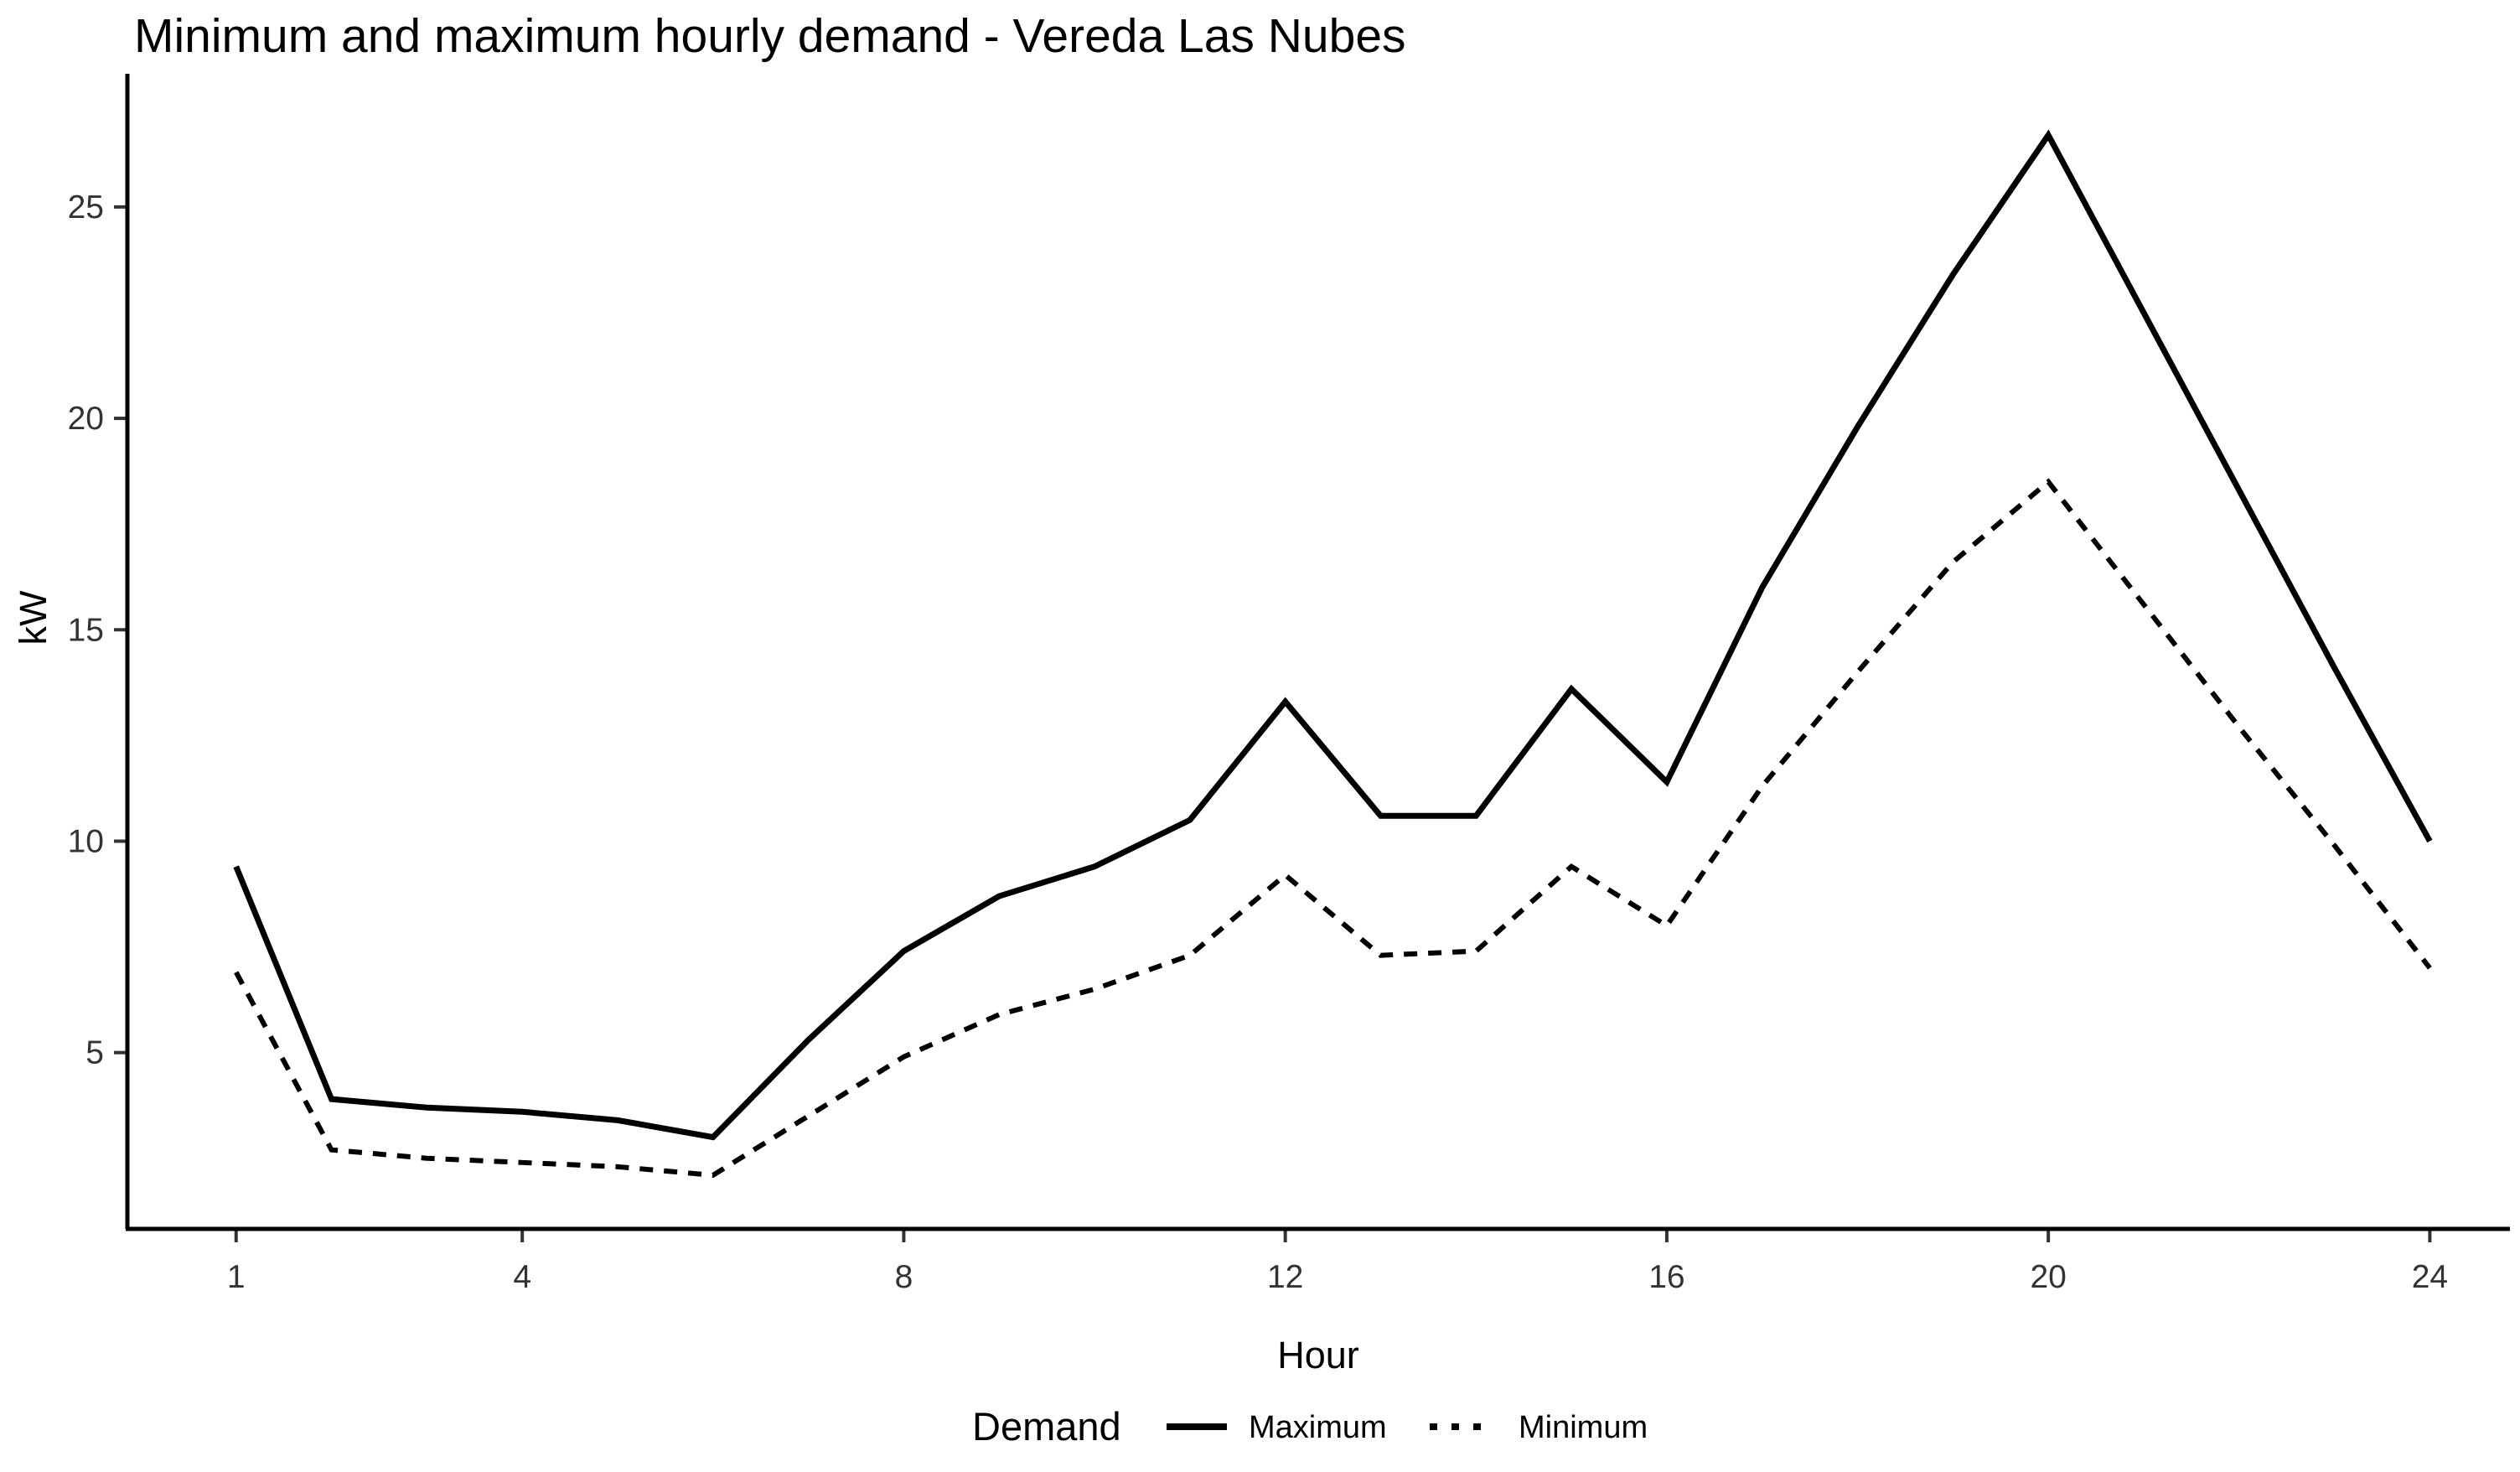 The height and width of the screenshot is (1472, 2520). What do you see at coordinates (1583, 1427) in the screenshot?
I see `legend-label-minimum: Minimum` at bounding box center [1583, 1427].